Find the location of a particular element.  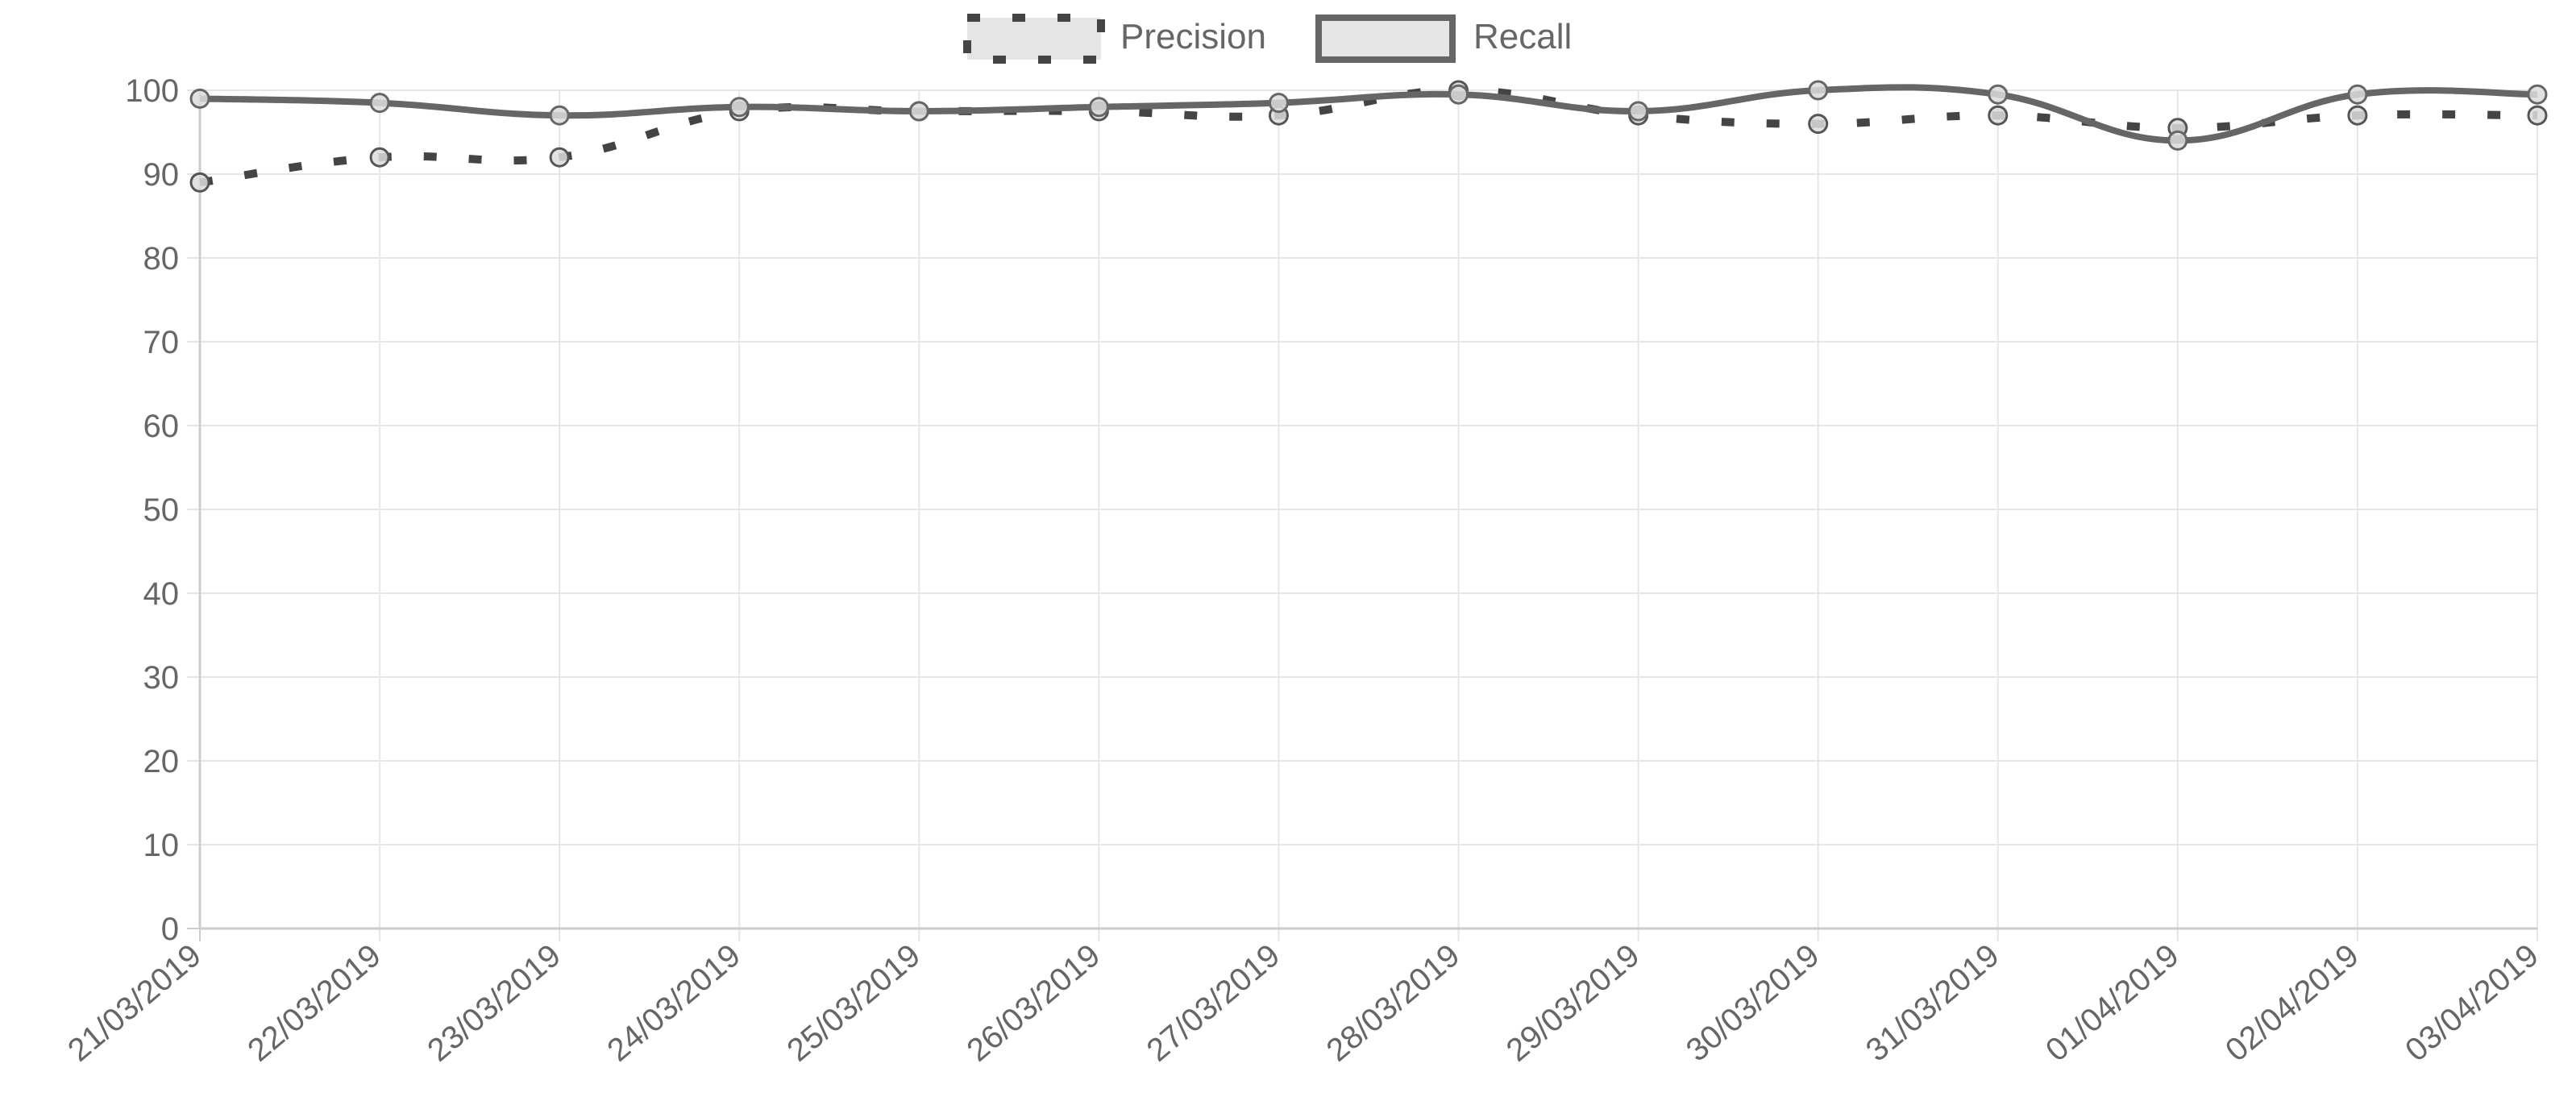

x-tick-label: 22/03/2019 is located at coordinates (314, 1002).